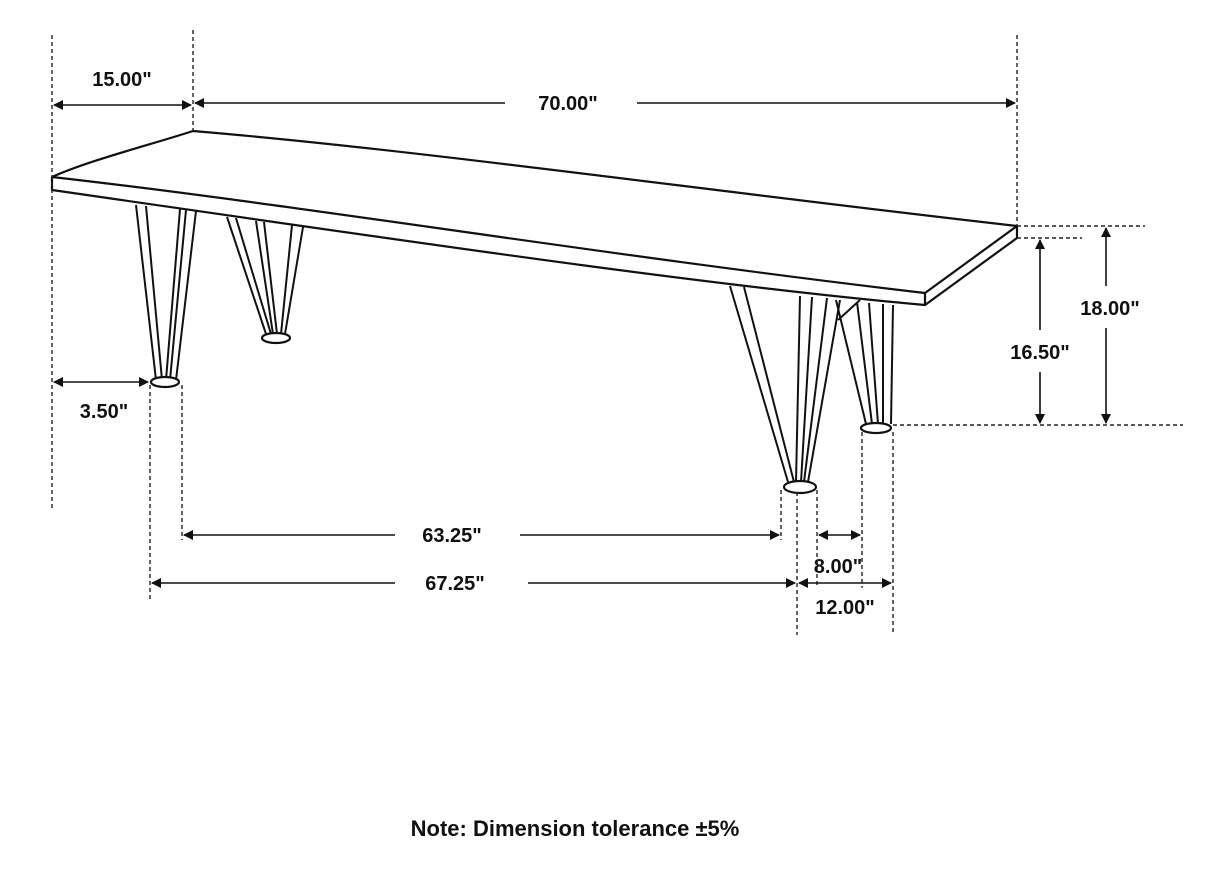 This screenshot has height=870, width=1214. I want to click on leg-back-left, so click(265, 280).